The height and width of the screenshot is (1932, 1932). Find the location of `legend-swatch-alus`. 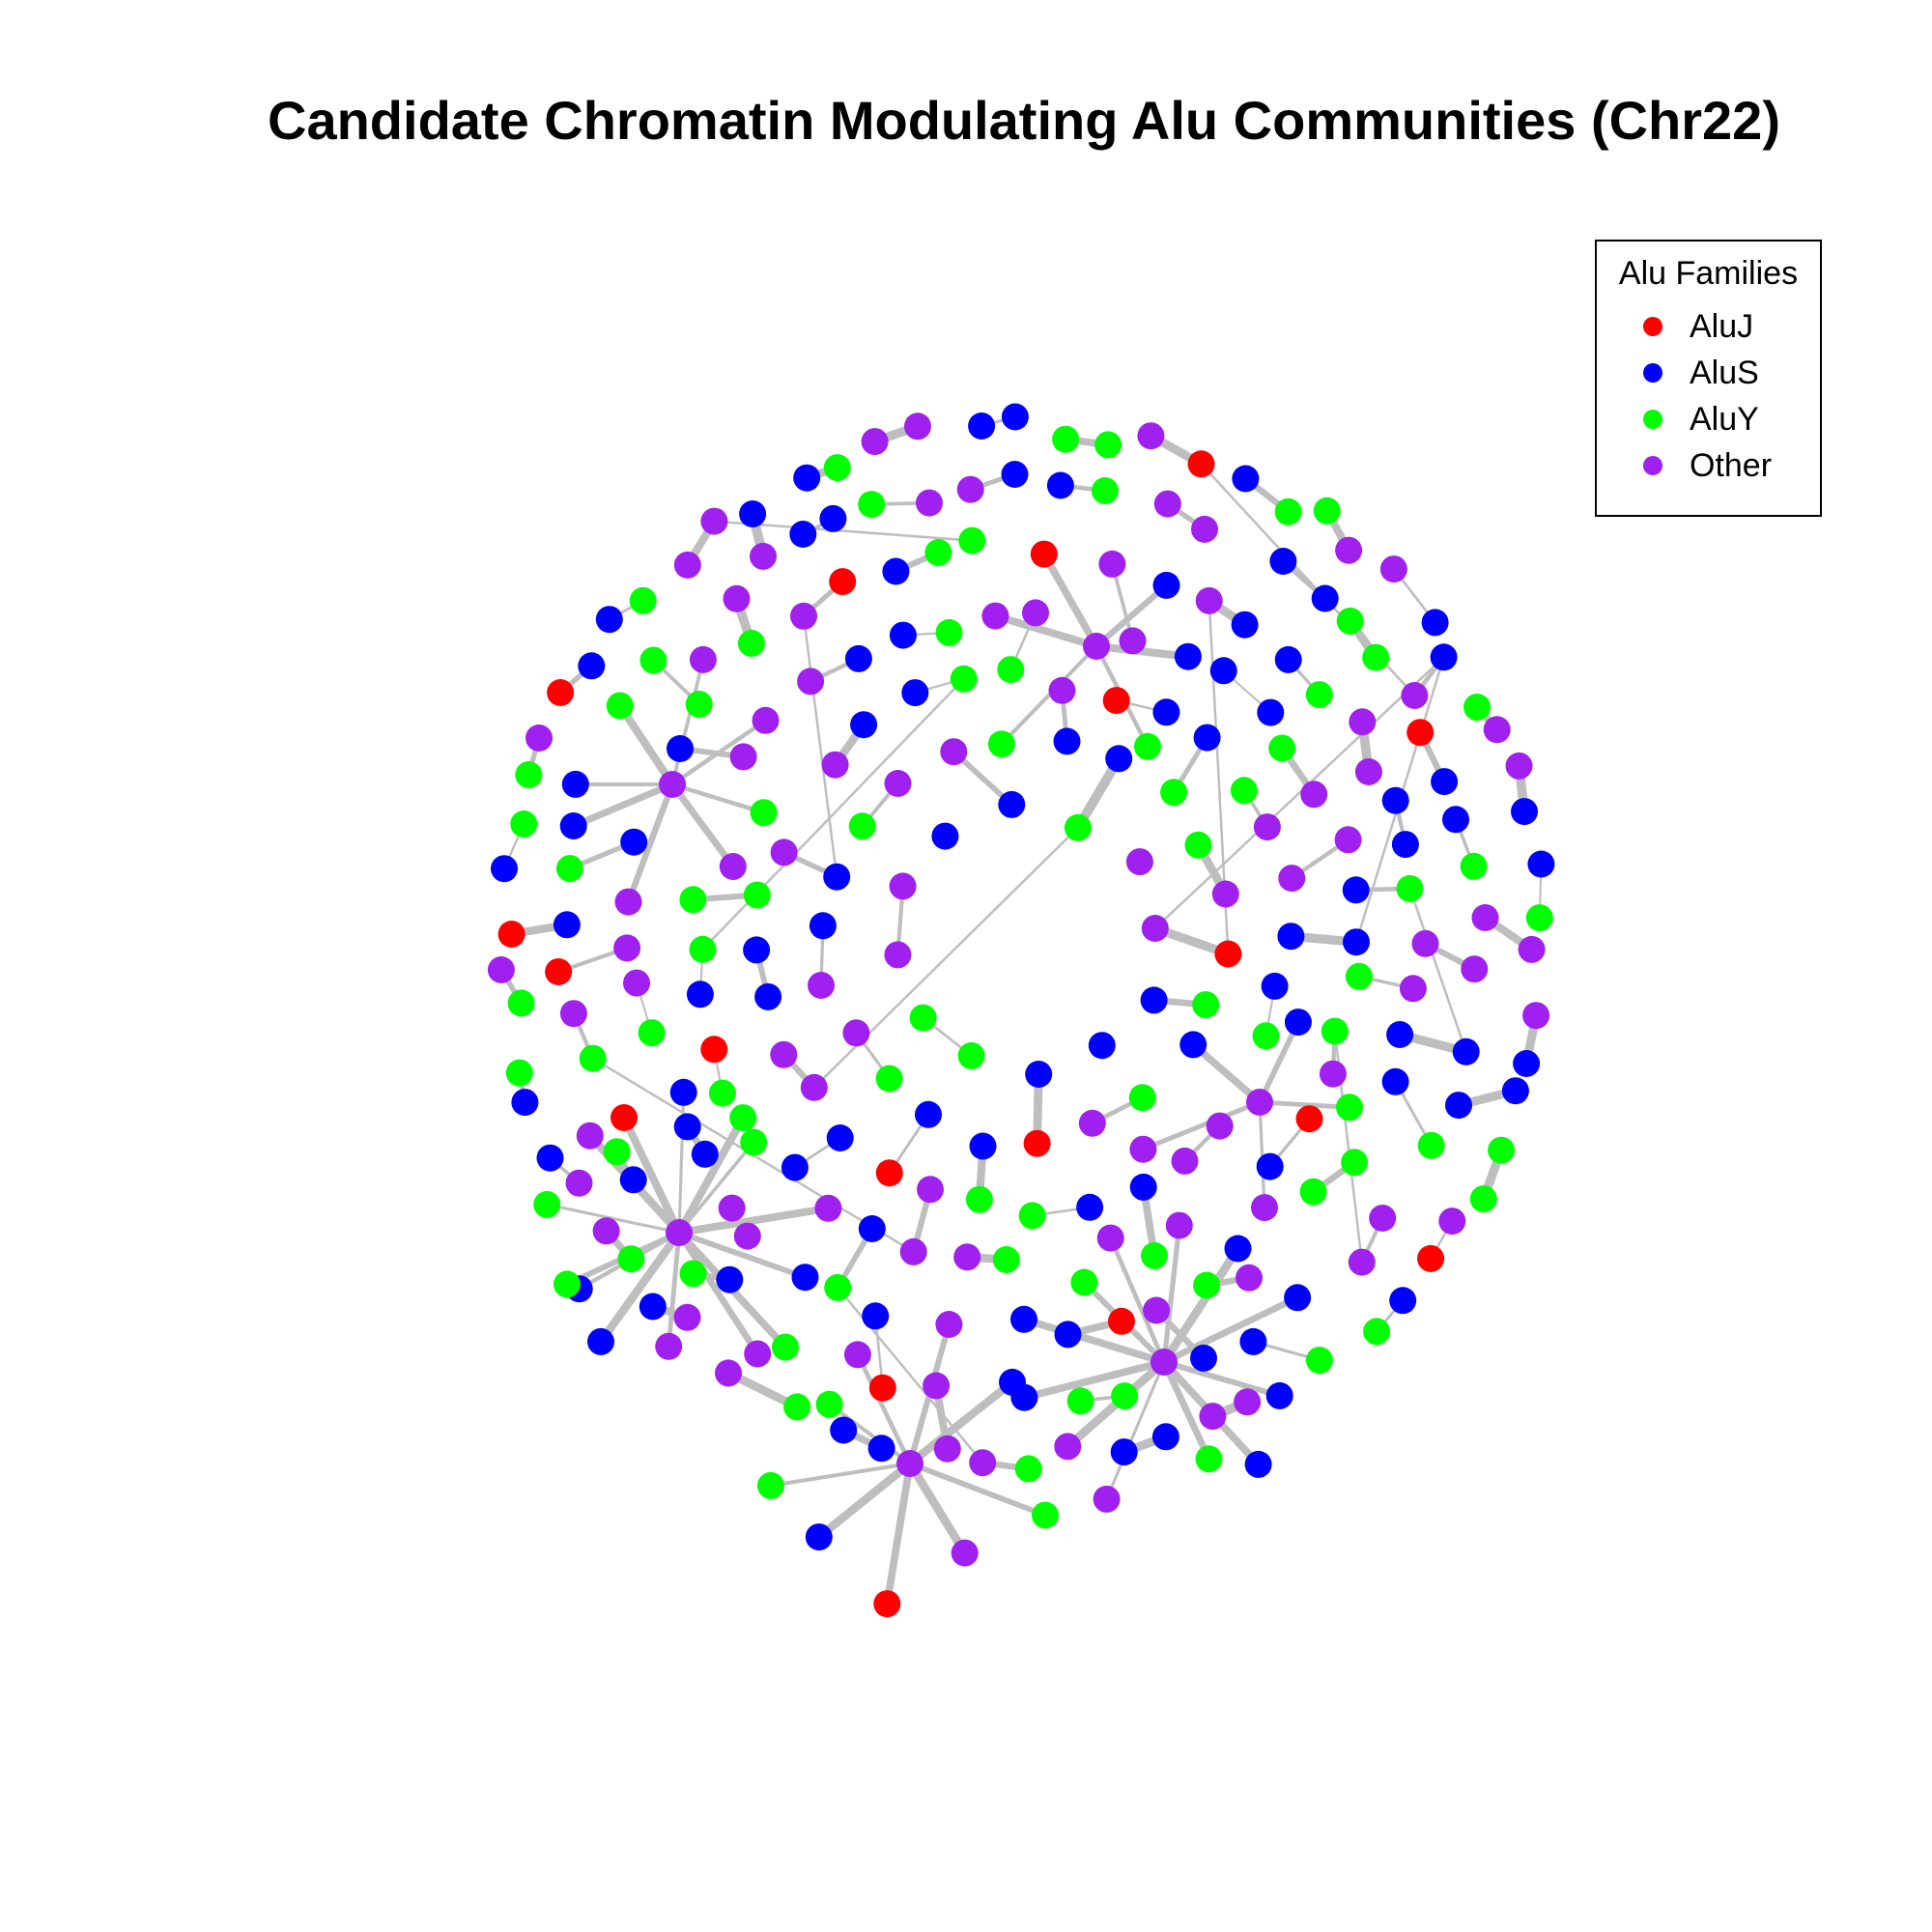

legend-swatch-alus is located at coordinates (1652, 373).